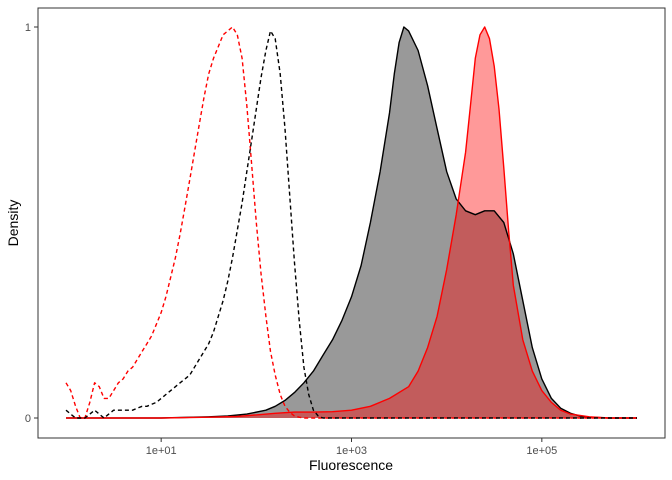  Describe the element at coordinates (161, 451) in the screenshot. I see `x-tick-label: 1e+01` at that location.